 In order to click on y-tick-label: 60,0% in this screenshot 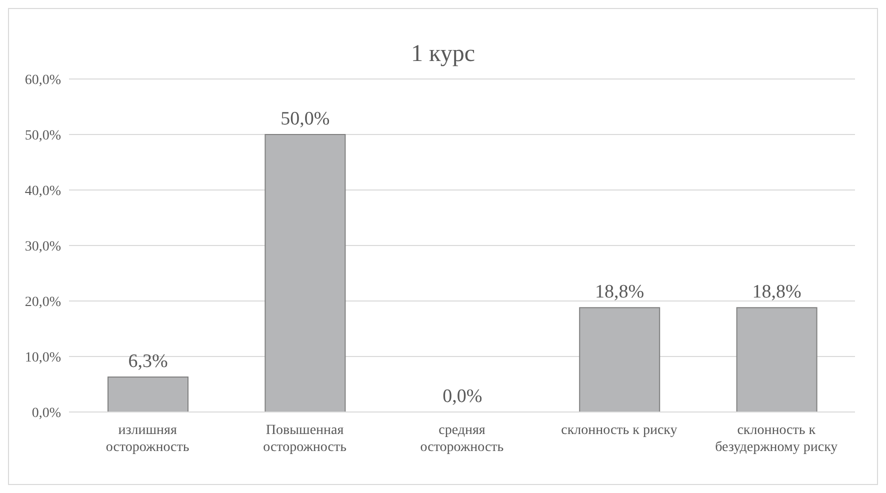, I will do `click(43, 80)`.